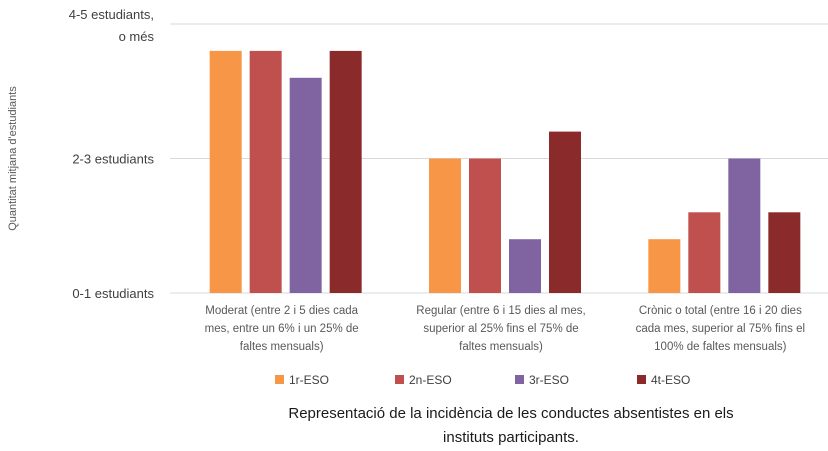  Describe the element at coordinates (399, 379) in the screenshot. I see `legend-swatch-2n-ESO` at that location.